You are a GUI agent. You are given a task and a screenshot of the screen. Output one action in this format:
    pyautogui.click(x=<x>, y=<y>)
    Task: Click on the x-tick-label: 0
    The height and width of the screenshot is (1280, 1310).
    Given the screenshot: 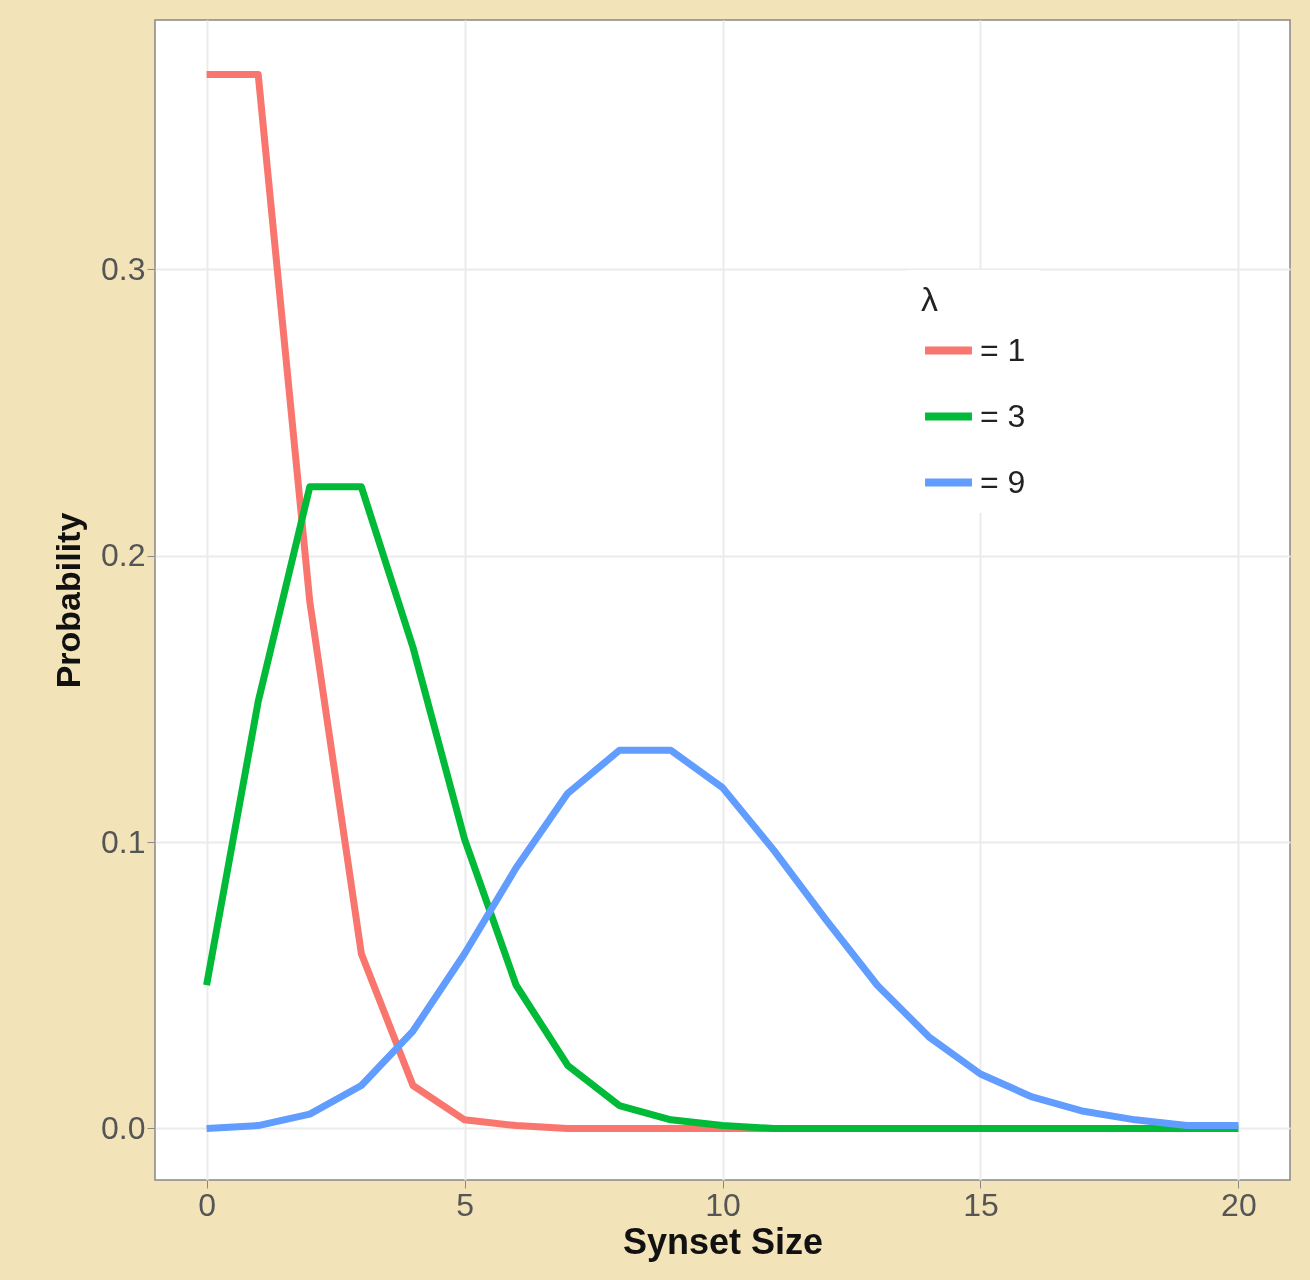 What is the action you would take?
    pyautogui.click(x=207, y=1204)
    